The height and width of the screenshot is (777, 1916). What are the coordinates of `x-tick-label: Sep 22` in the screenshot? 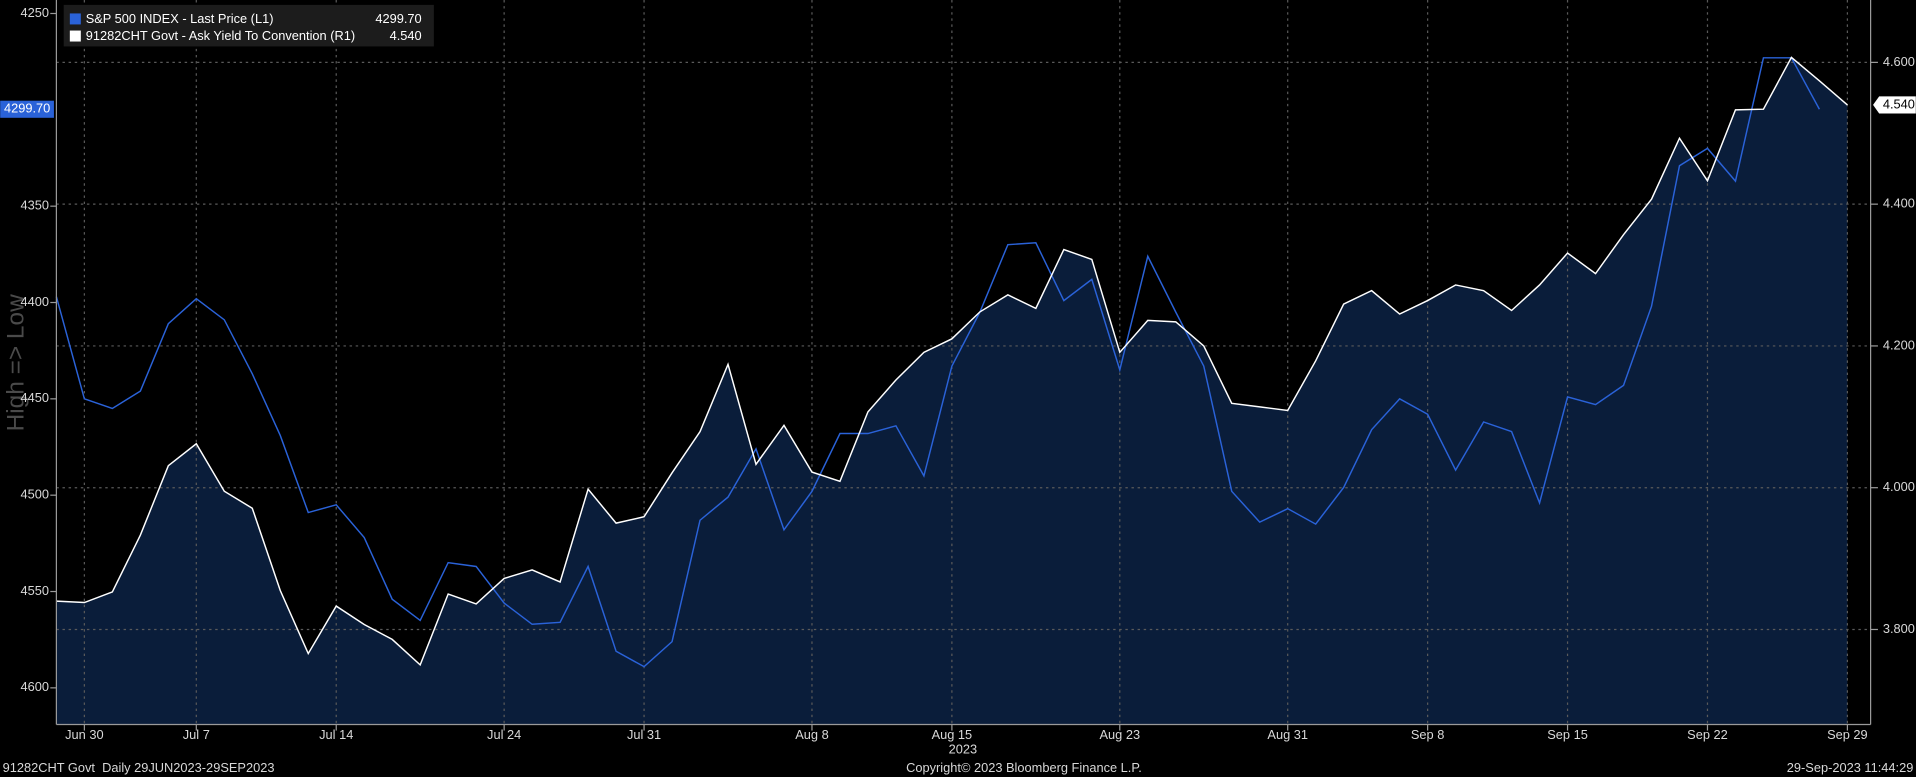 It's located at (1707, 734).